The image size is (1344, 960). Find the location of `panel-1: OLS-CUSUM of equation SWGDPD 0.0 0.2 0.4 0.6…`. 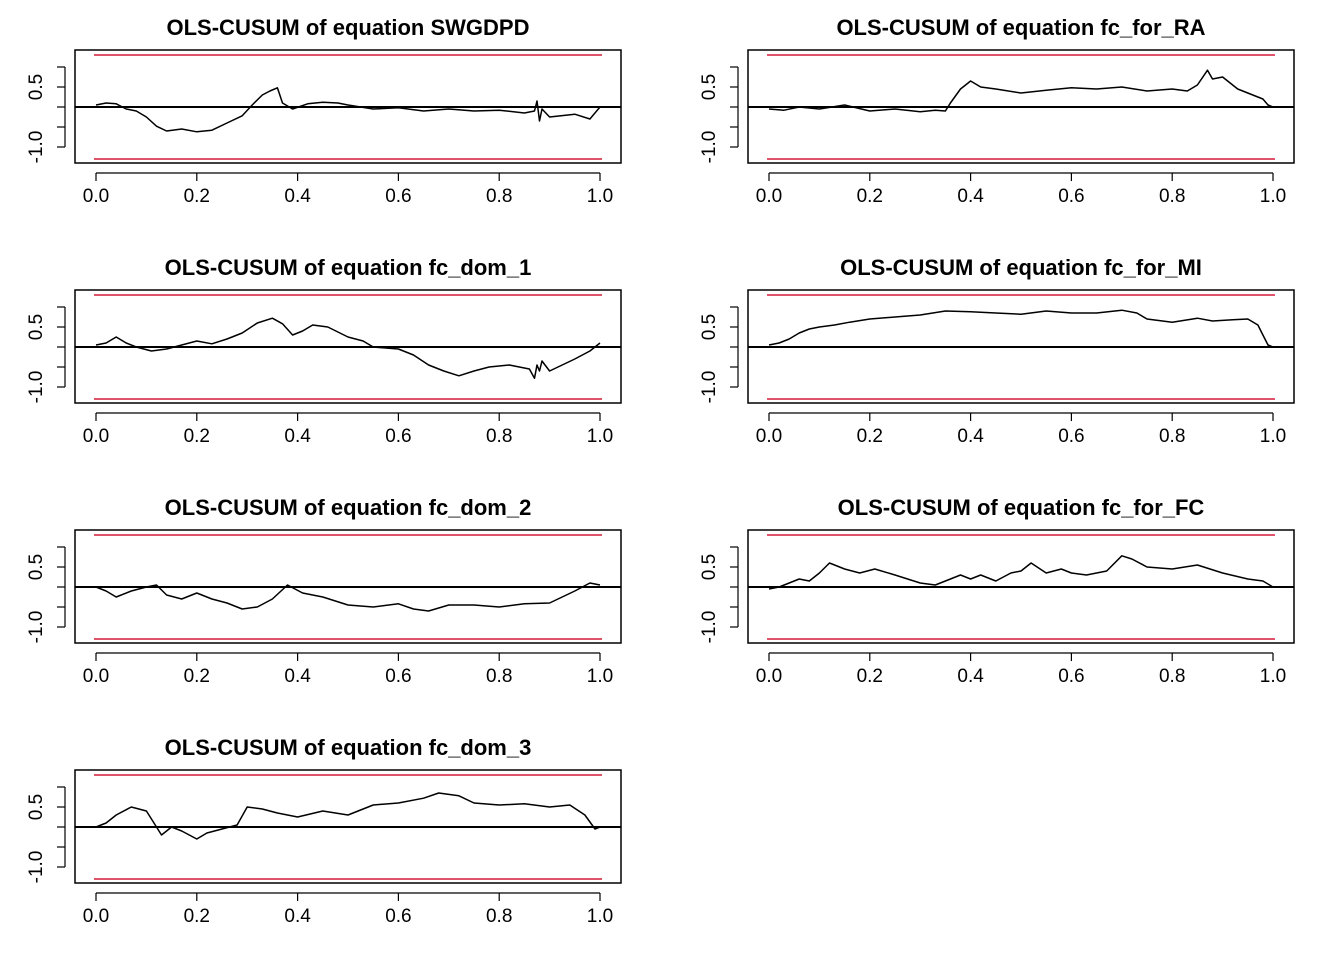

panel-1: OLS-CUSUM of equation SWGDPD 0.0 0.2 0.4 0.6… is located at coordinates (324, 111).